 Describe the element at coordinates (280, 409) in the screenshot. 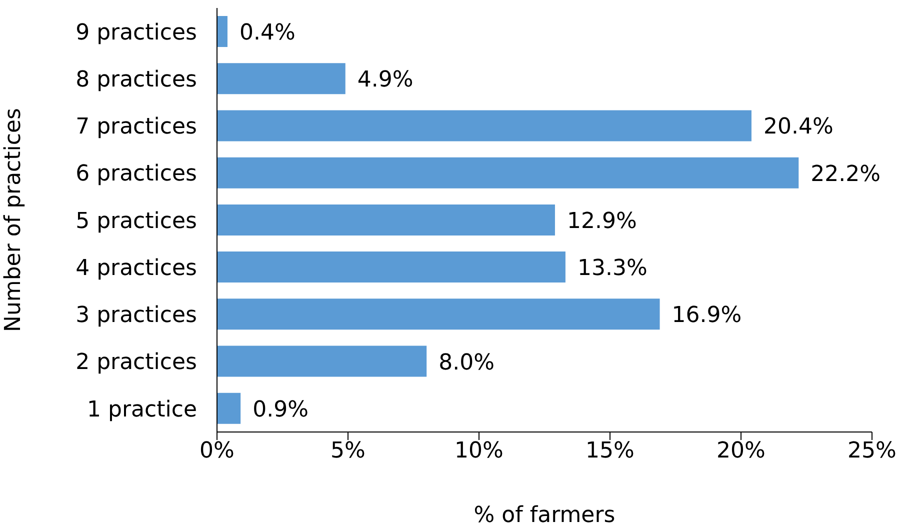

I see `data-label: 0.9%` at that location.